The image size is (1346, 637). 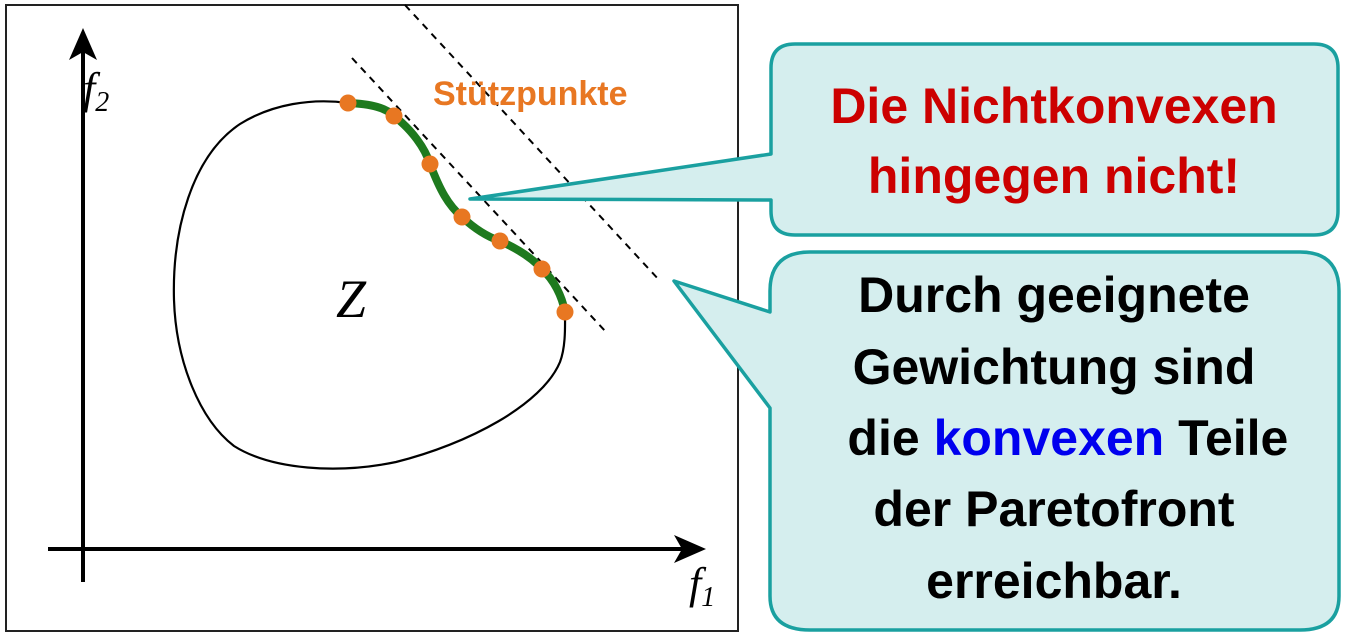 I want to click on dashed-tangent-line-outer, so click(x=532, y=143).